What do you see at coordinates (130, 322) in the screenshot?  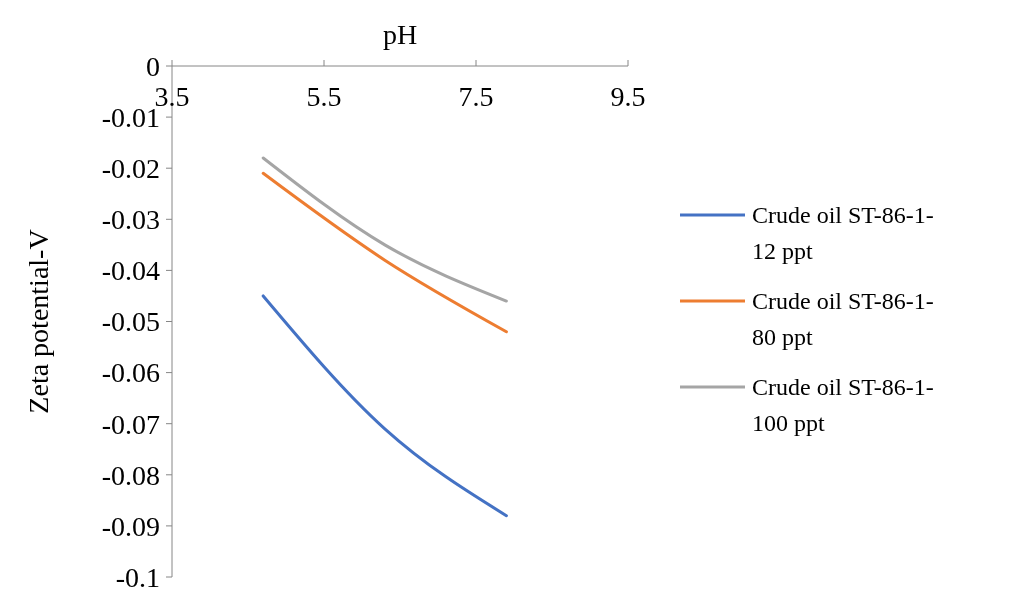 I see `y-tick-label: -0.05` at bounding box center [130, 322].